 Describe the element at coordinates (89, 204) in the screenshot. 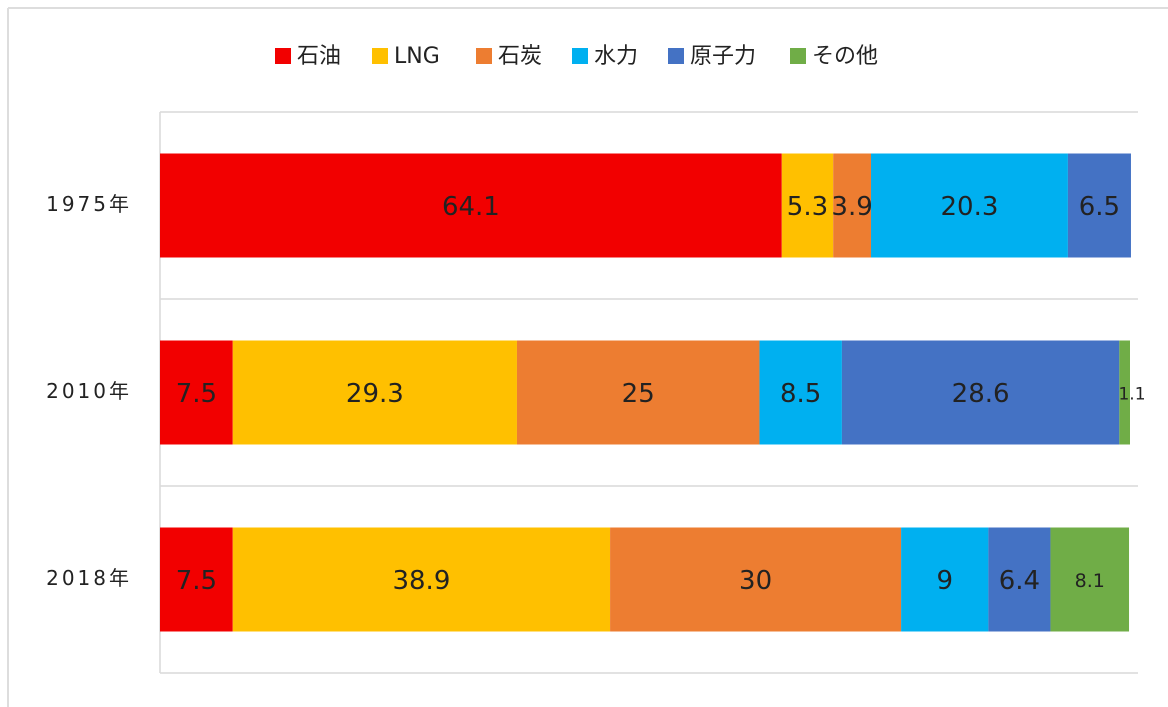

I see `y-tick-label: 1975年` at that location.